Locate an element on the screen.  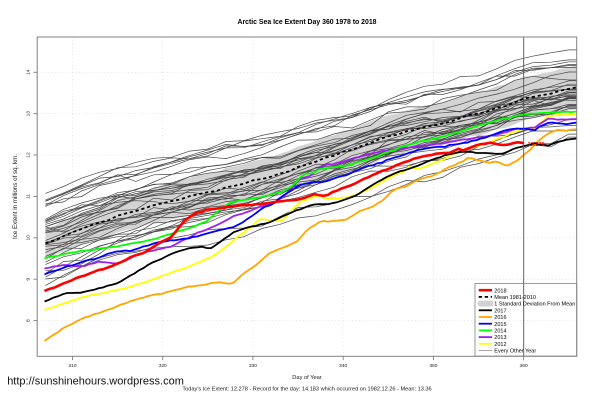
svg-text: 350 is located at coordinates (433, 366).